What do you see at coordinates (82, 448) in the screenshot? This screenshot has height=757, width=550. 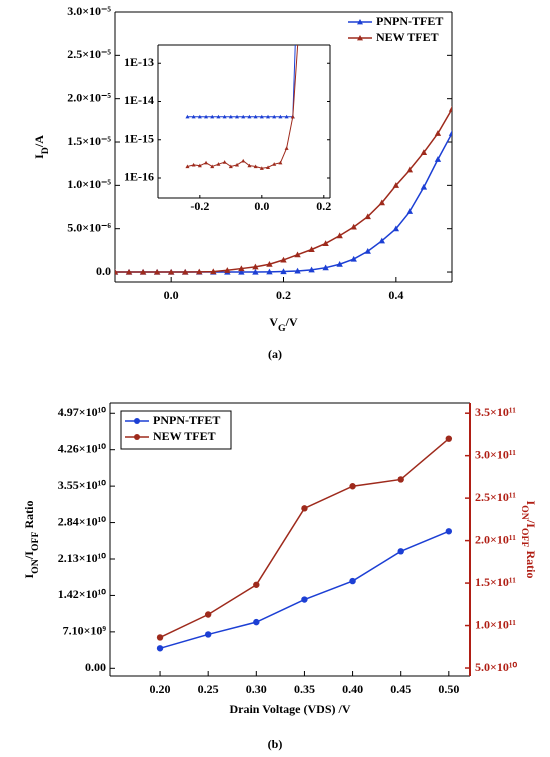 I see `y-tick-label: 4.26×10¹⁰` at bounding box center [82, 448].